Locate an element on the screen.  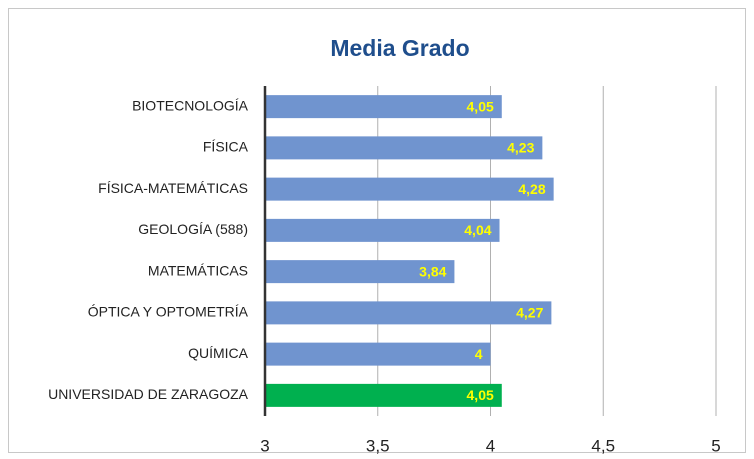
x-tick-label: 3,5 is located at coordinates (378, 445).